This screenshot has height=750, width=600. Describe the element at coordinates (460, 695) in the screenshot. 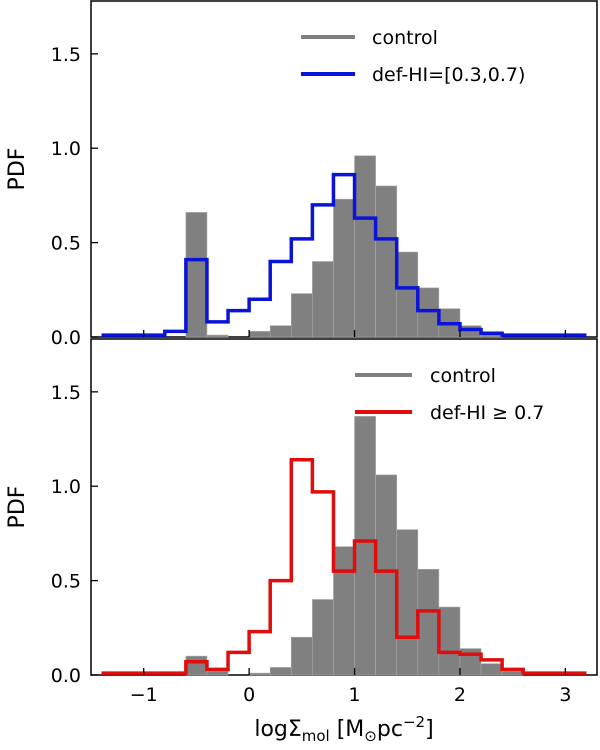

I see `x-tick-label: 2` at that location.